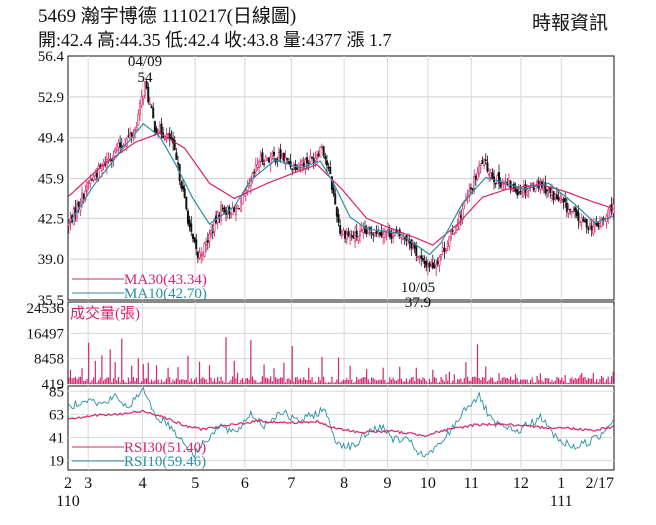 Image resolution: width=656 pixels, height=525 pixels. I want to click on rsi30-line, so click(341, 424).